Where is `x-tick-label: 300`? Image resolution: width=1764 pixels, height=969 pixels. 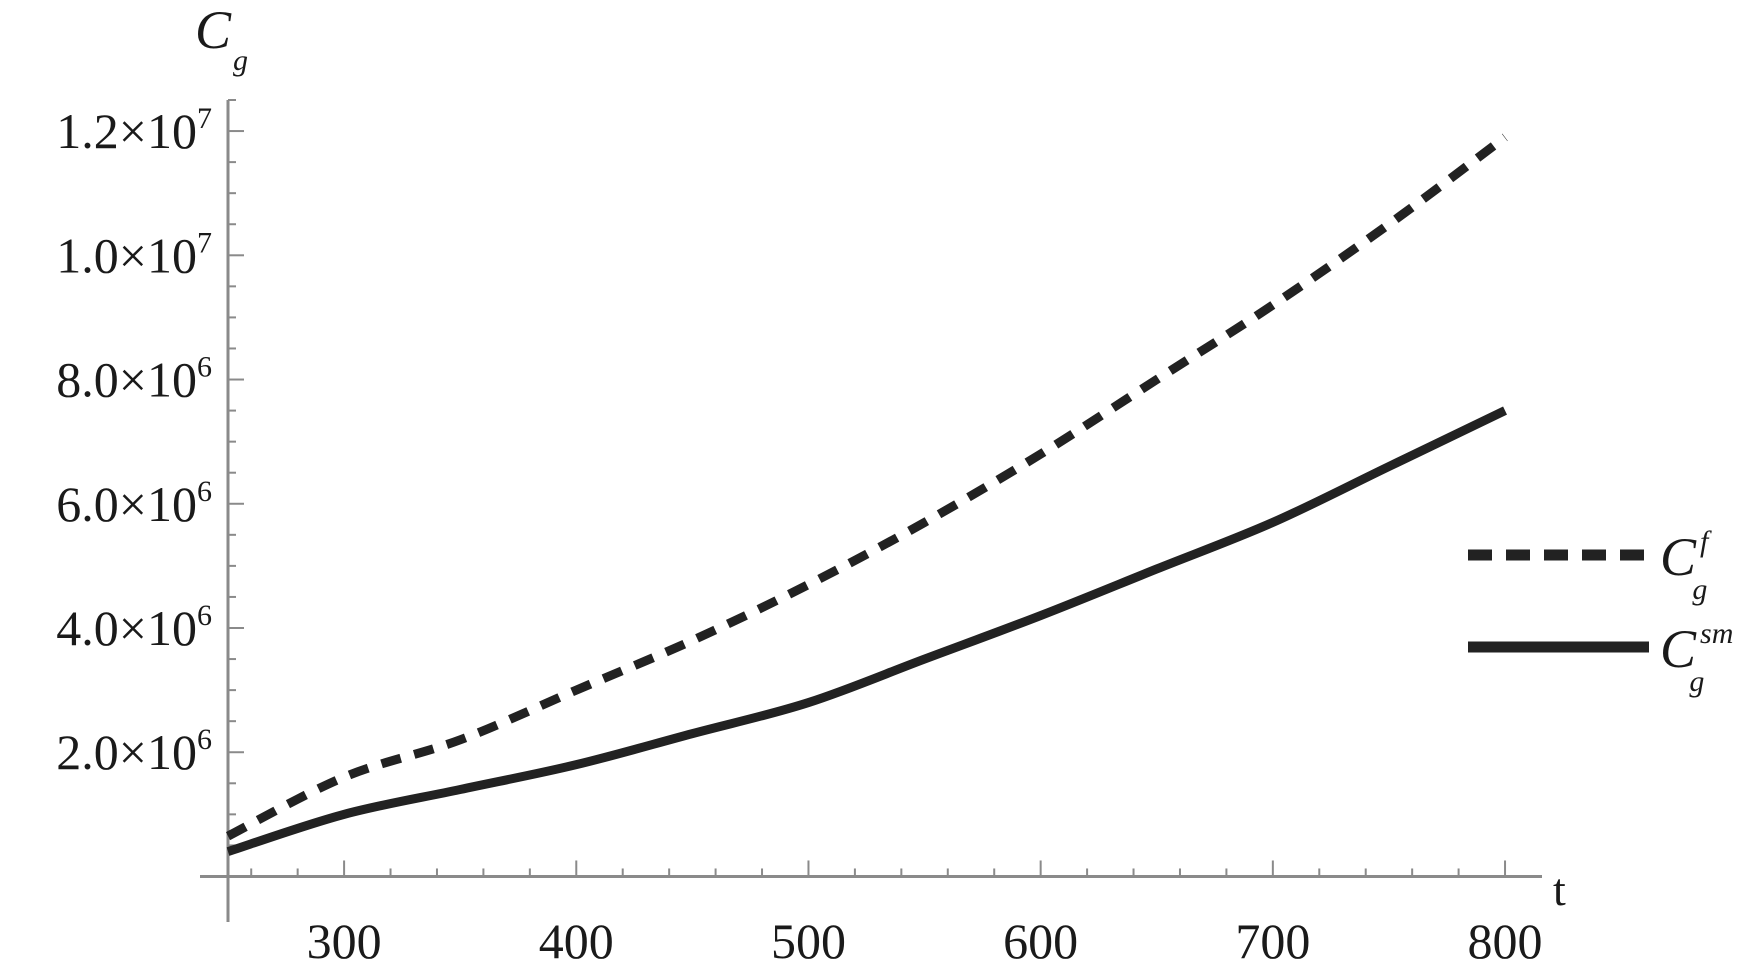
x-tick-label: 300 is located at coordinates (344, 941).